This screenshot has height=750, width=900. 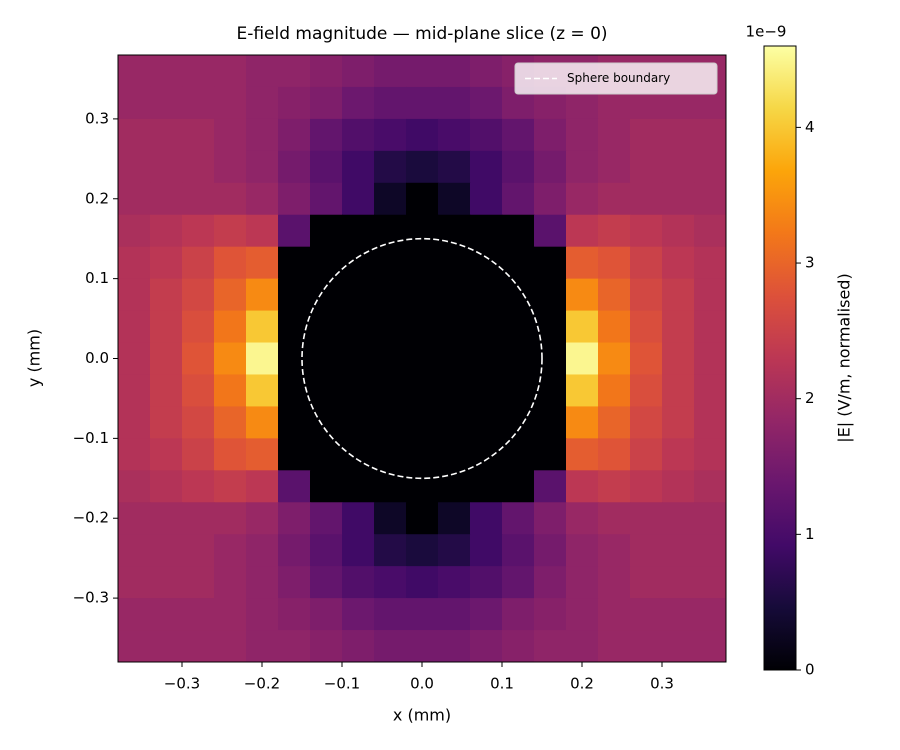 What do you see at coordinates (422, 684) in the screenshot?
I see `x-tick-label: 0.0` at bounding box center [422, 684].